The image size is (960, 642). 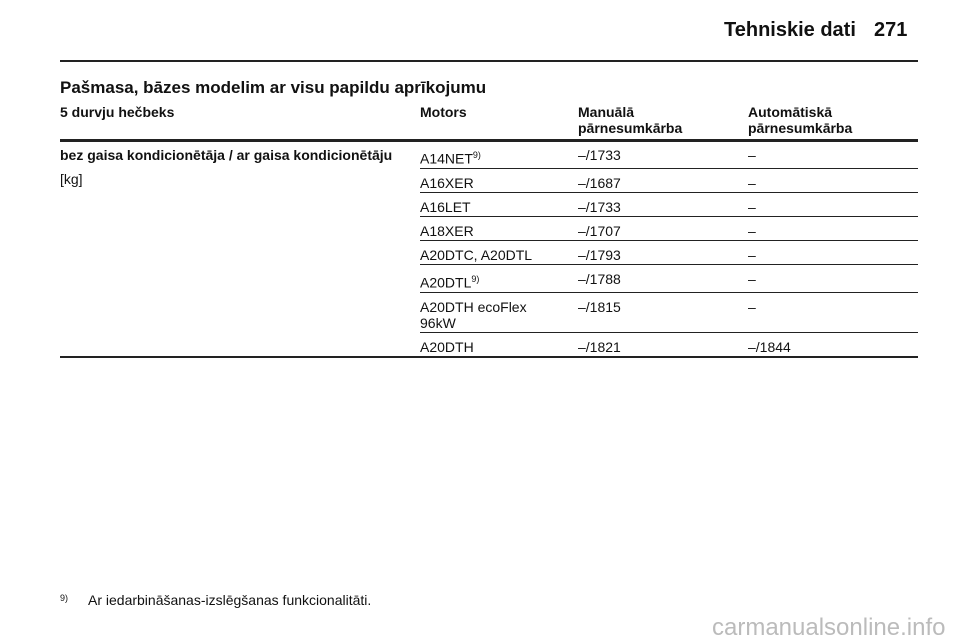 I want to click on motor: A20DTL, so click(x=446, y=282).